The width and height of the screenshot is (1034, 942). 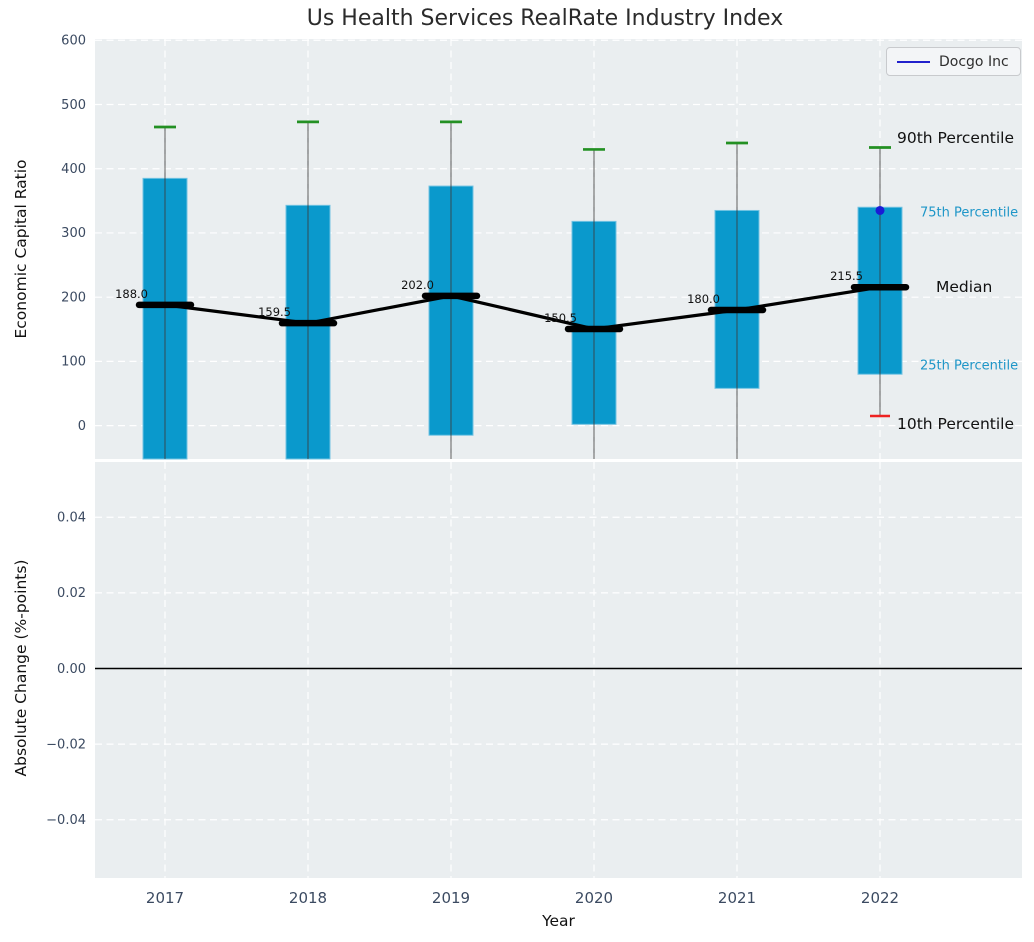 What do you see at coordinates (969, 366) in the screenshot?
I see `annotation-25th-percentile: 25th Percentile` at bounding box center [969, 366].